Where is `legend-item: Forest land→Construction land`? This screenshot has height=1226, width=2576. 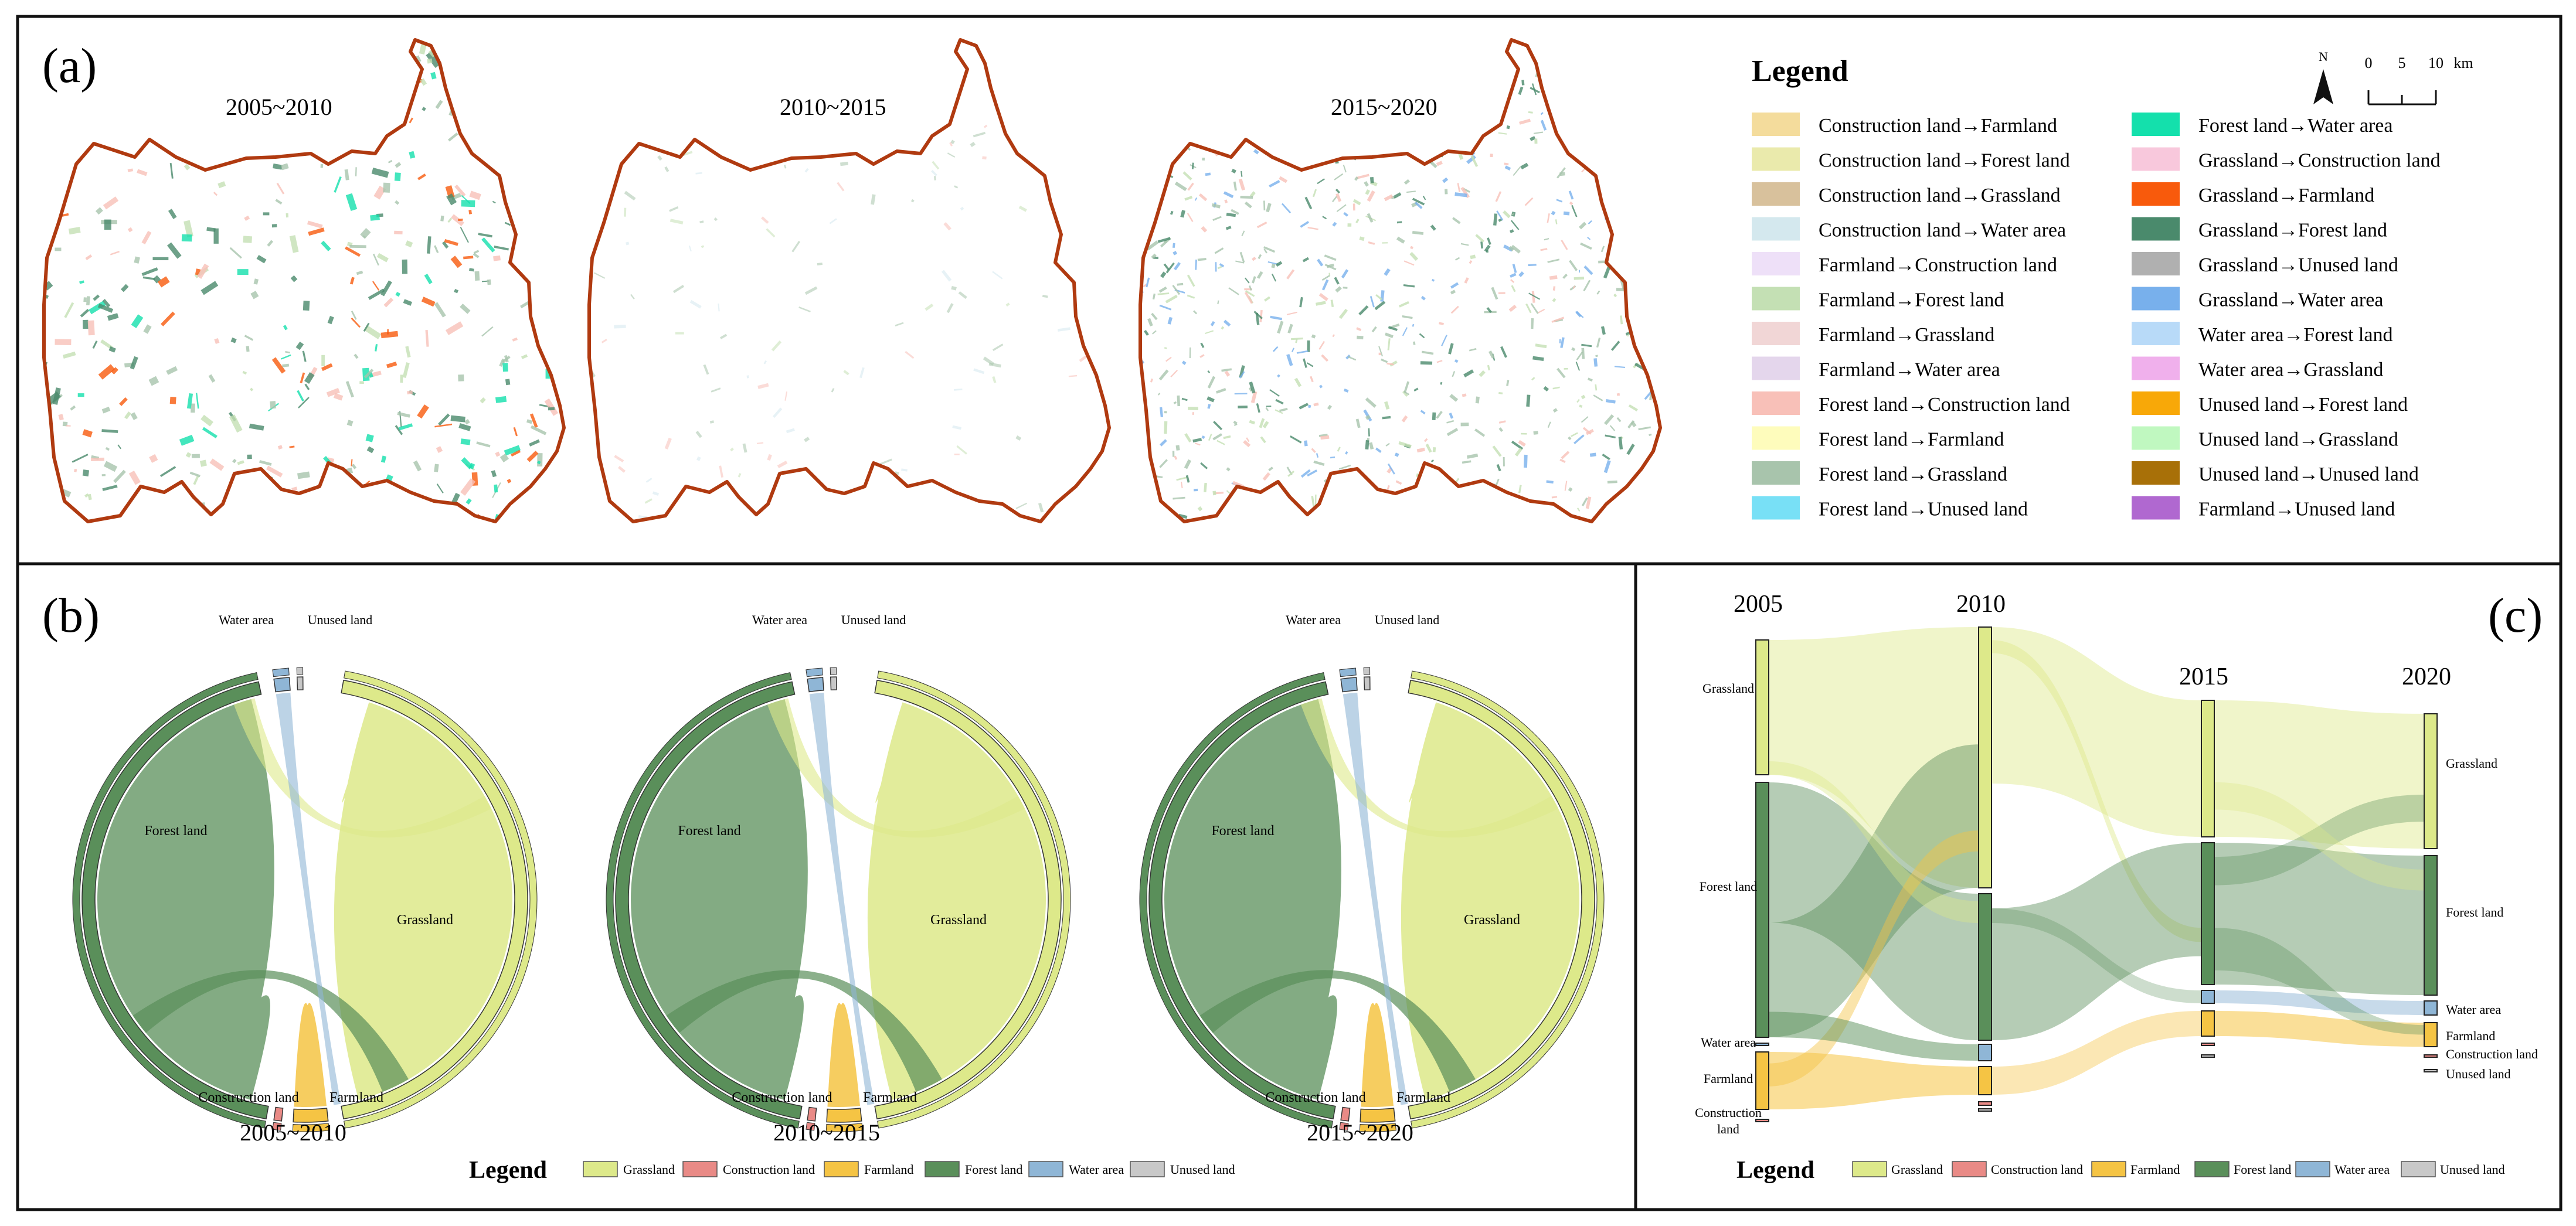 legend-item: Forest land→Construction land is located at coordinates (1911, 403).